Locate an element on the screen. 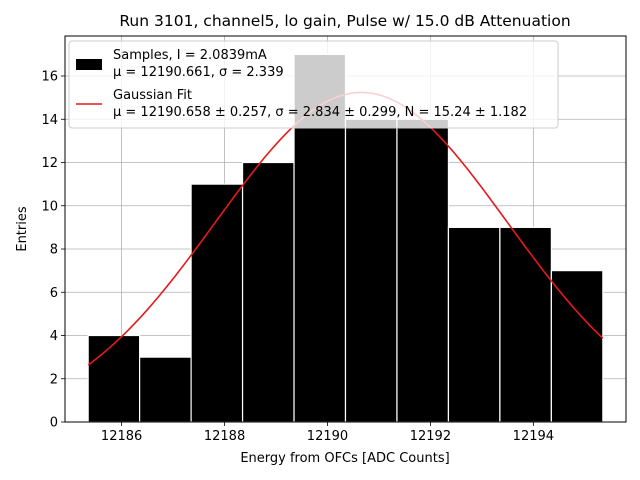 The image size is (640, 480). y-tick-label: 4 is located at coordinates (54, 336).